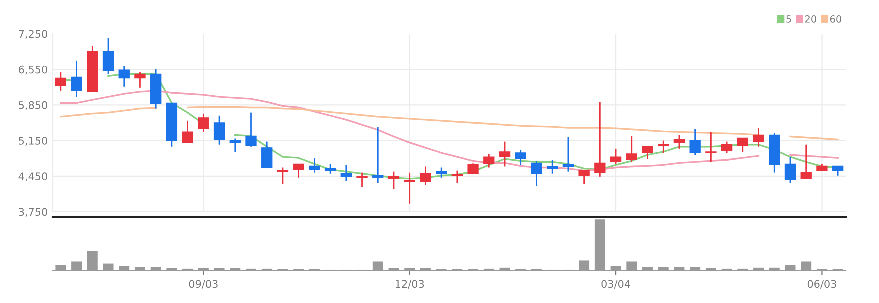 The image size is (879, 303). What do you see at coordinates (836, 19) in the screenshot?
I see `legend-label: 60` at bounding box center [836, 19].